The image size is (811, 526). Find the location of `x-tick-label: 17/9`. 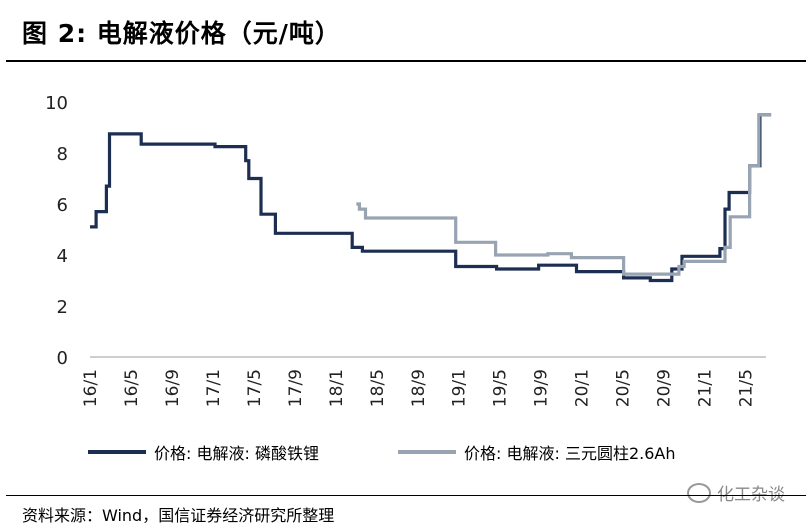

x-tick-label: 17/9 is located at coordinates (296, 388).